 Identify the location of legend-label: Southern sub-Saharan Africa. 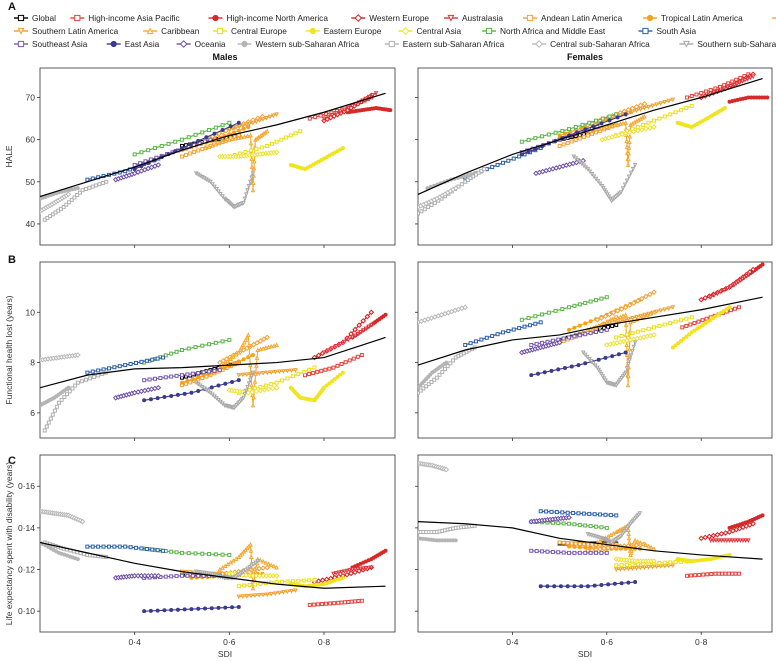
(736, 44).